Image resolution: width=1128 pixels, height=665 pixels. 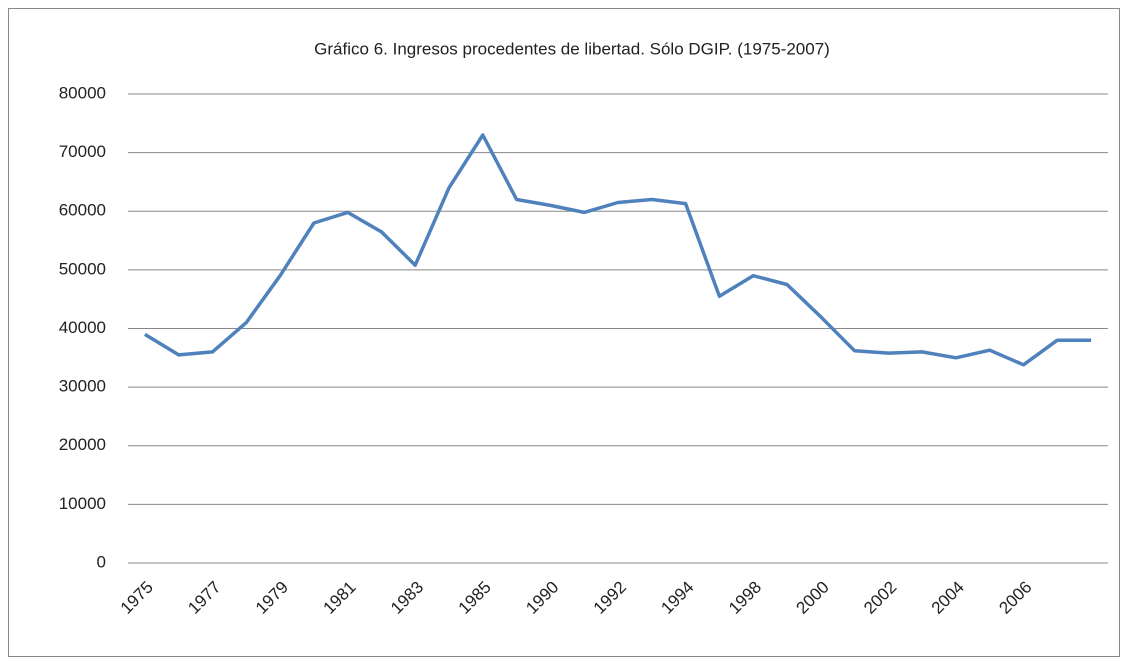 What do you see at coordinates (82, 503) in the screenshot?
I see `y-tick-label: 10000` at bounding box center [82, 503].